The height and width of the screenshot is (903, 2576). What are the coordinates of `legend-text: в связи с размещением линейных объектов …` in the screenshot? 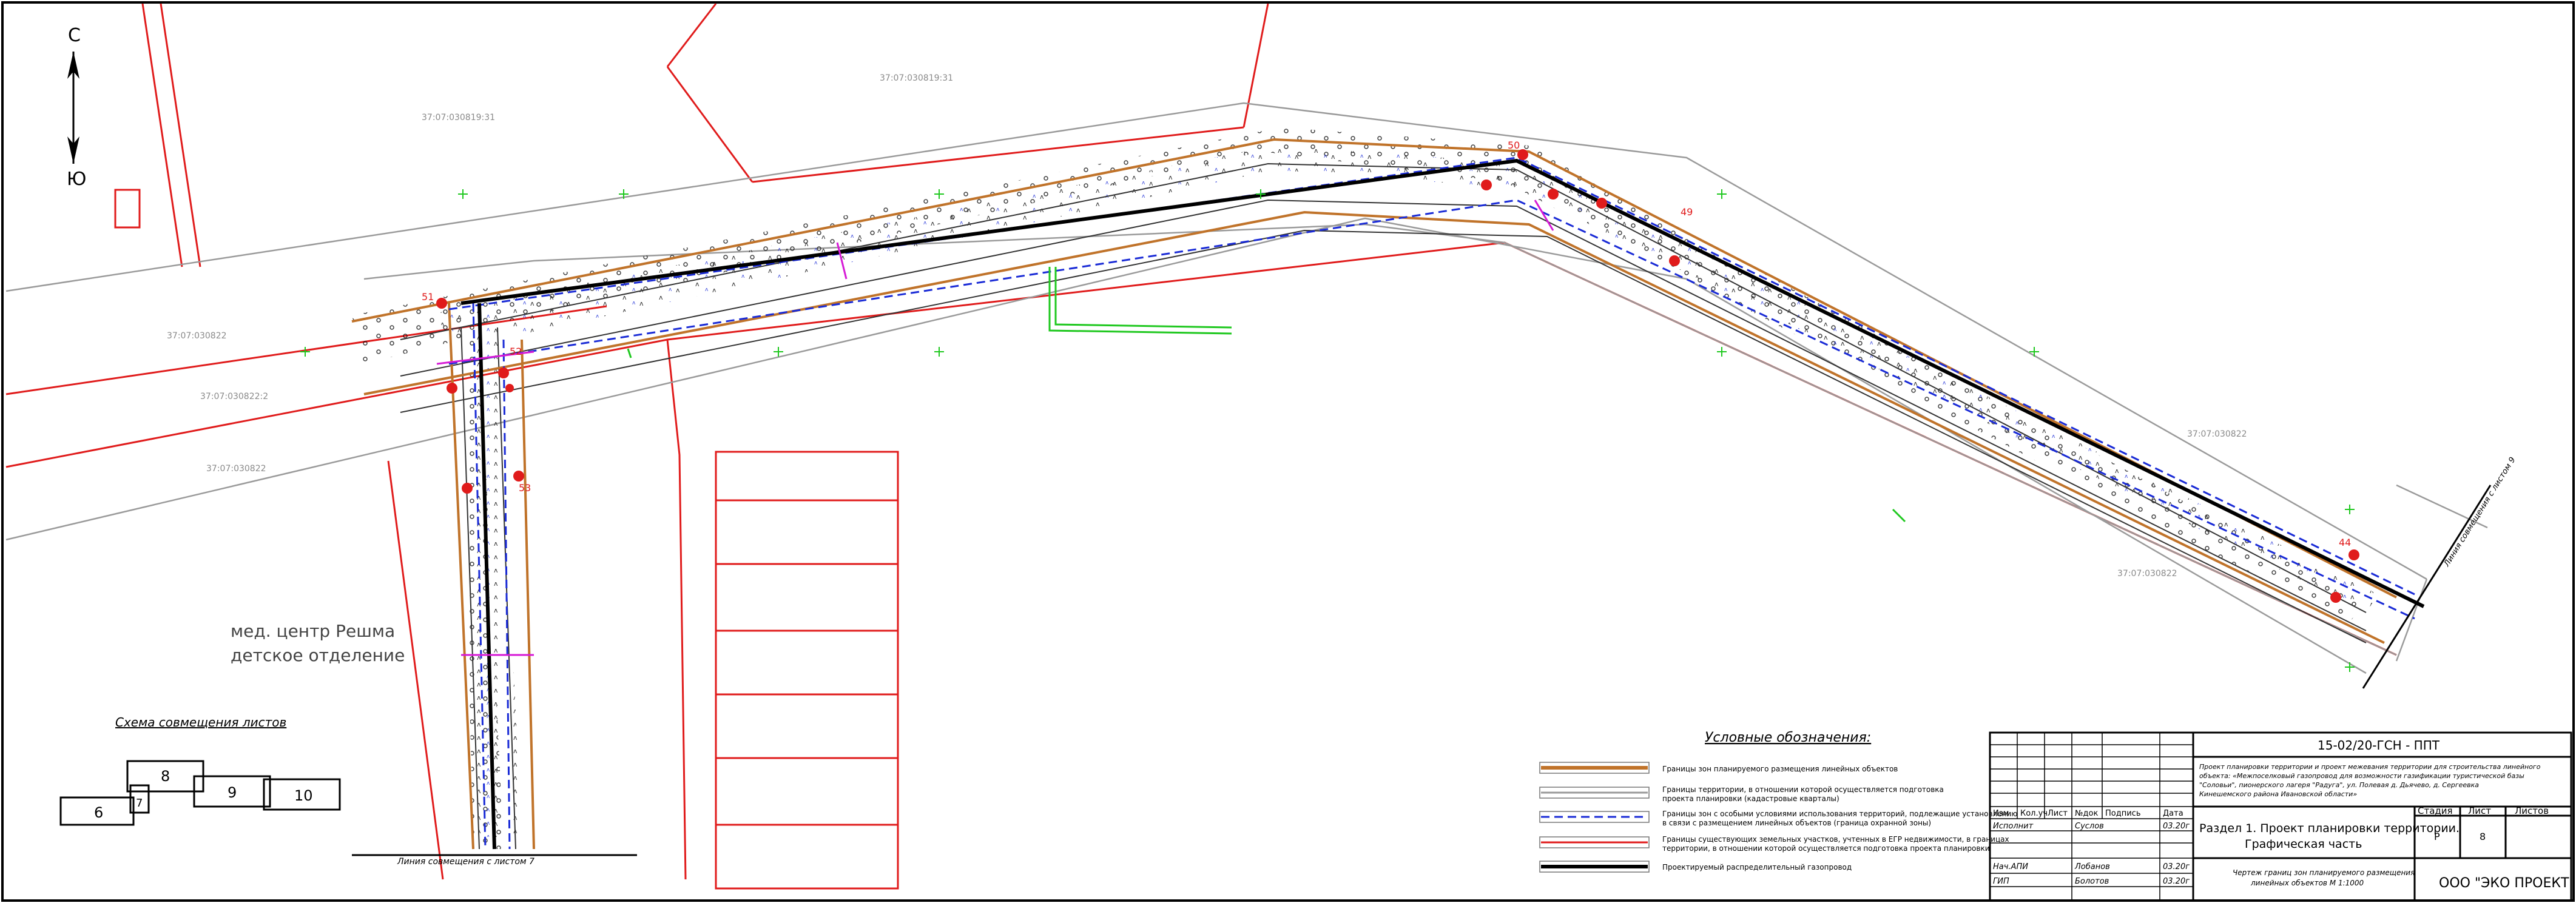 It's located at (1796, 823).